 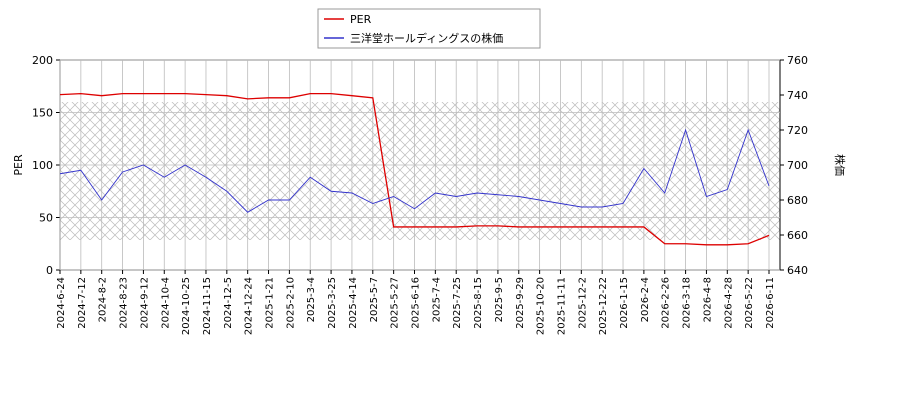 I want to click on x-tick-label: 2025-1-21, so click(x=270, y=303).